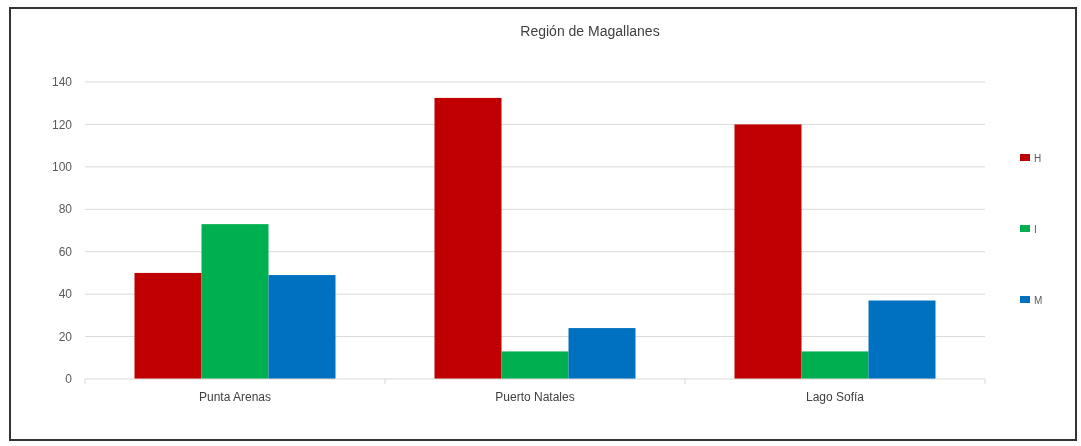 Image resolution: width=1081 pixels, height=446 pixels. What do you see at coordinates (1038, 158) in the screenshot?
I see `legend-label: H` at bounding box center [1038, 158].